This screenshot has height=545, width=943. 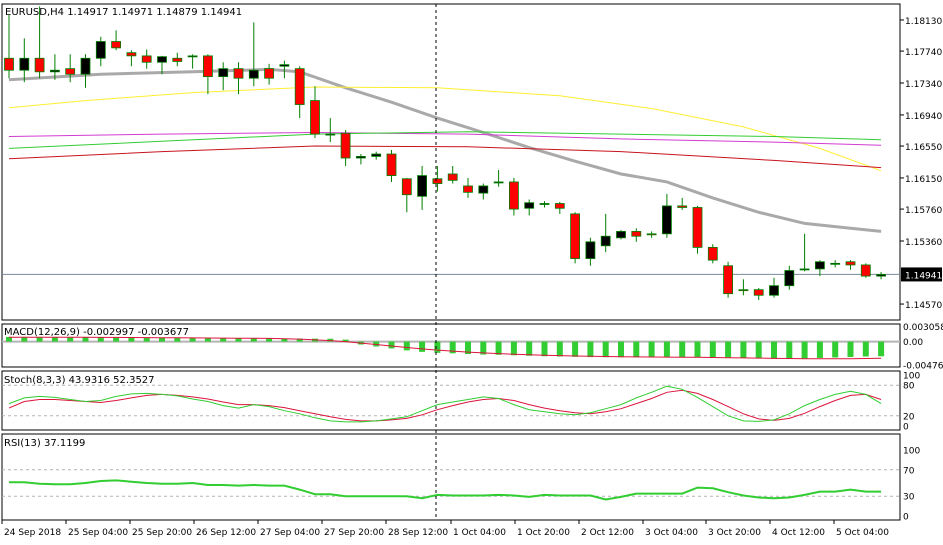 I want to click on price-label: 1.18130, so click(x=923, y=22).